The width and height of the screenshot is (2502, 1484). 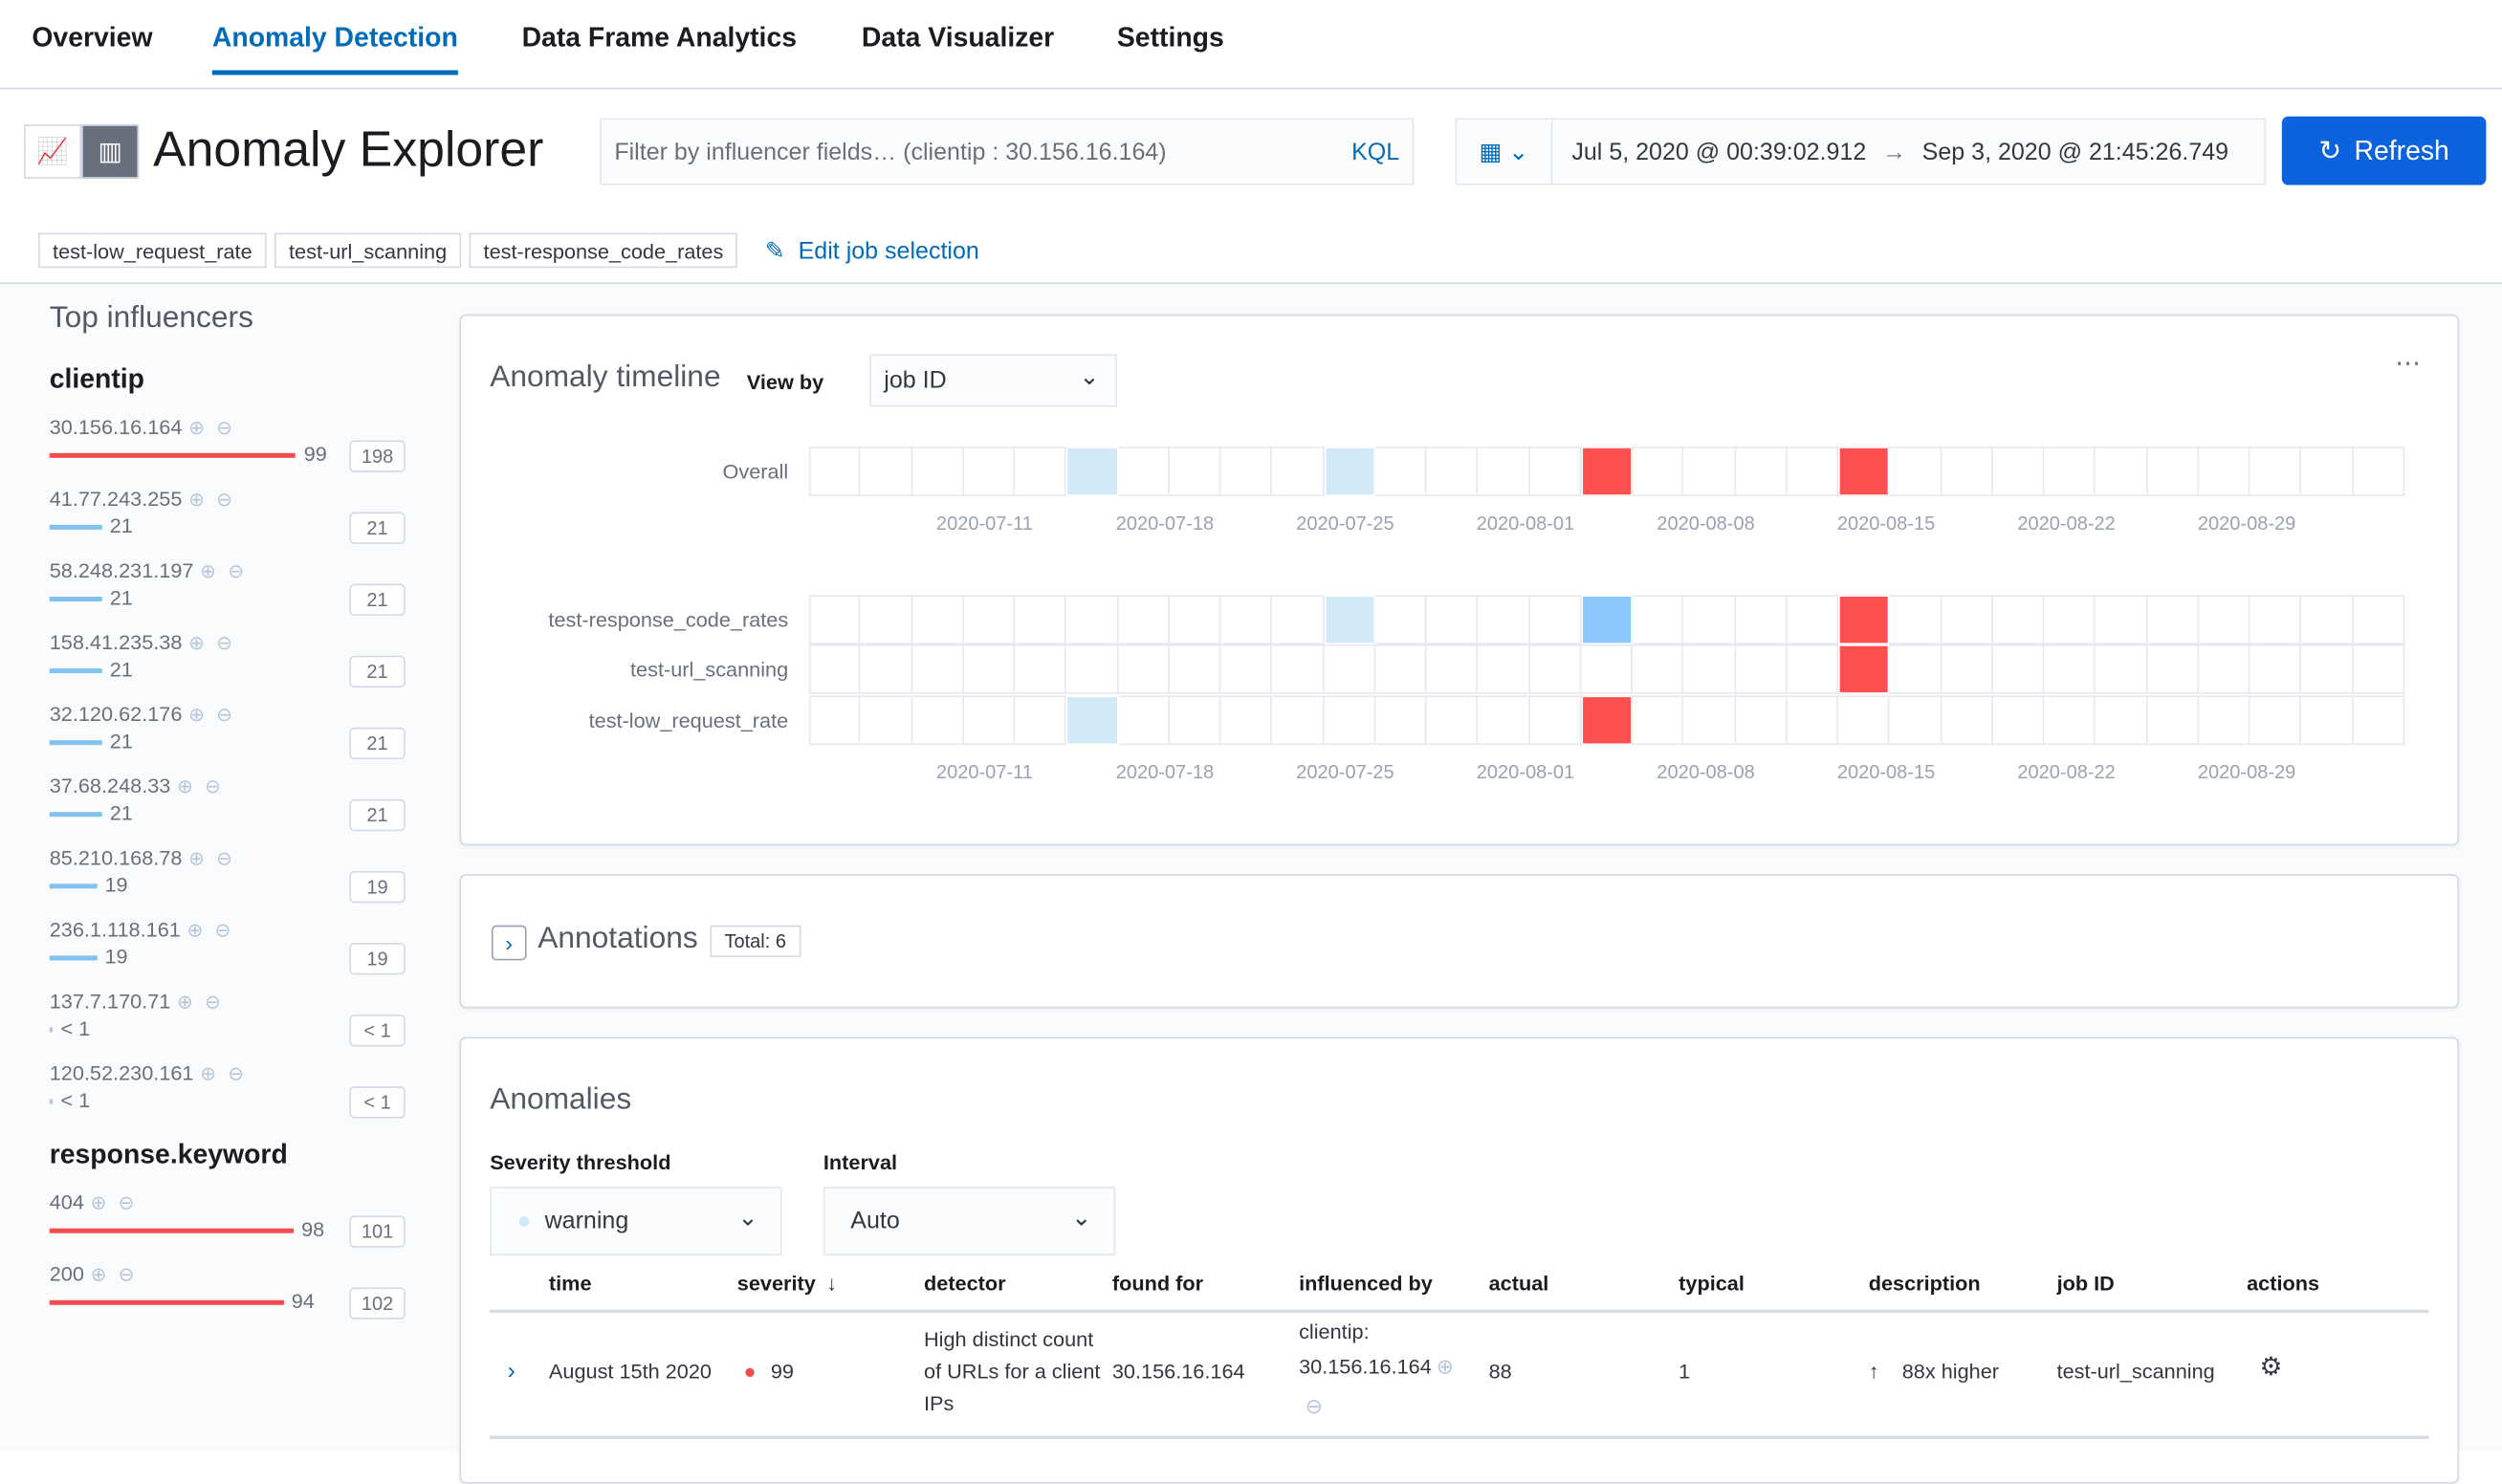 What do you see at coordinates (2283, 1284) in the screenshot?
I see `column-header-actions: actions` at bounding box center [2283, 1284].